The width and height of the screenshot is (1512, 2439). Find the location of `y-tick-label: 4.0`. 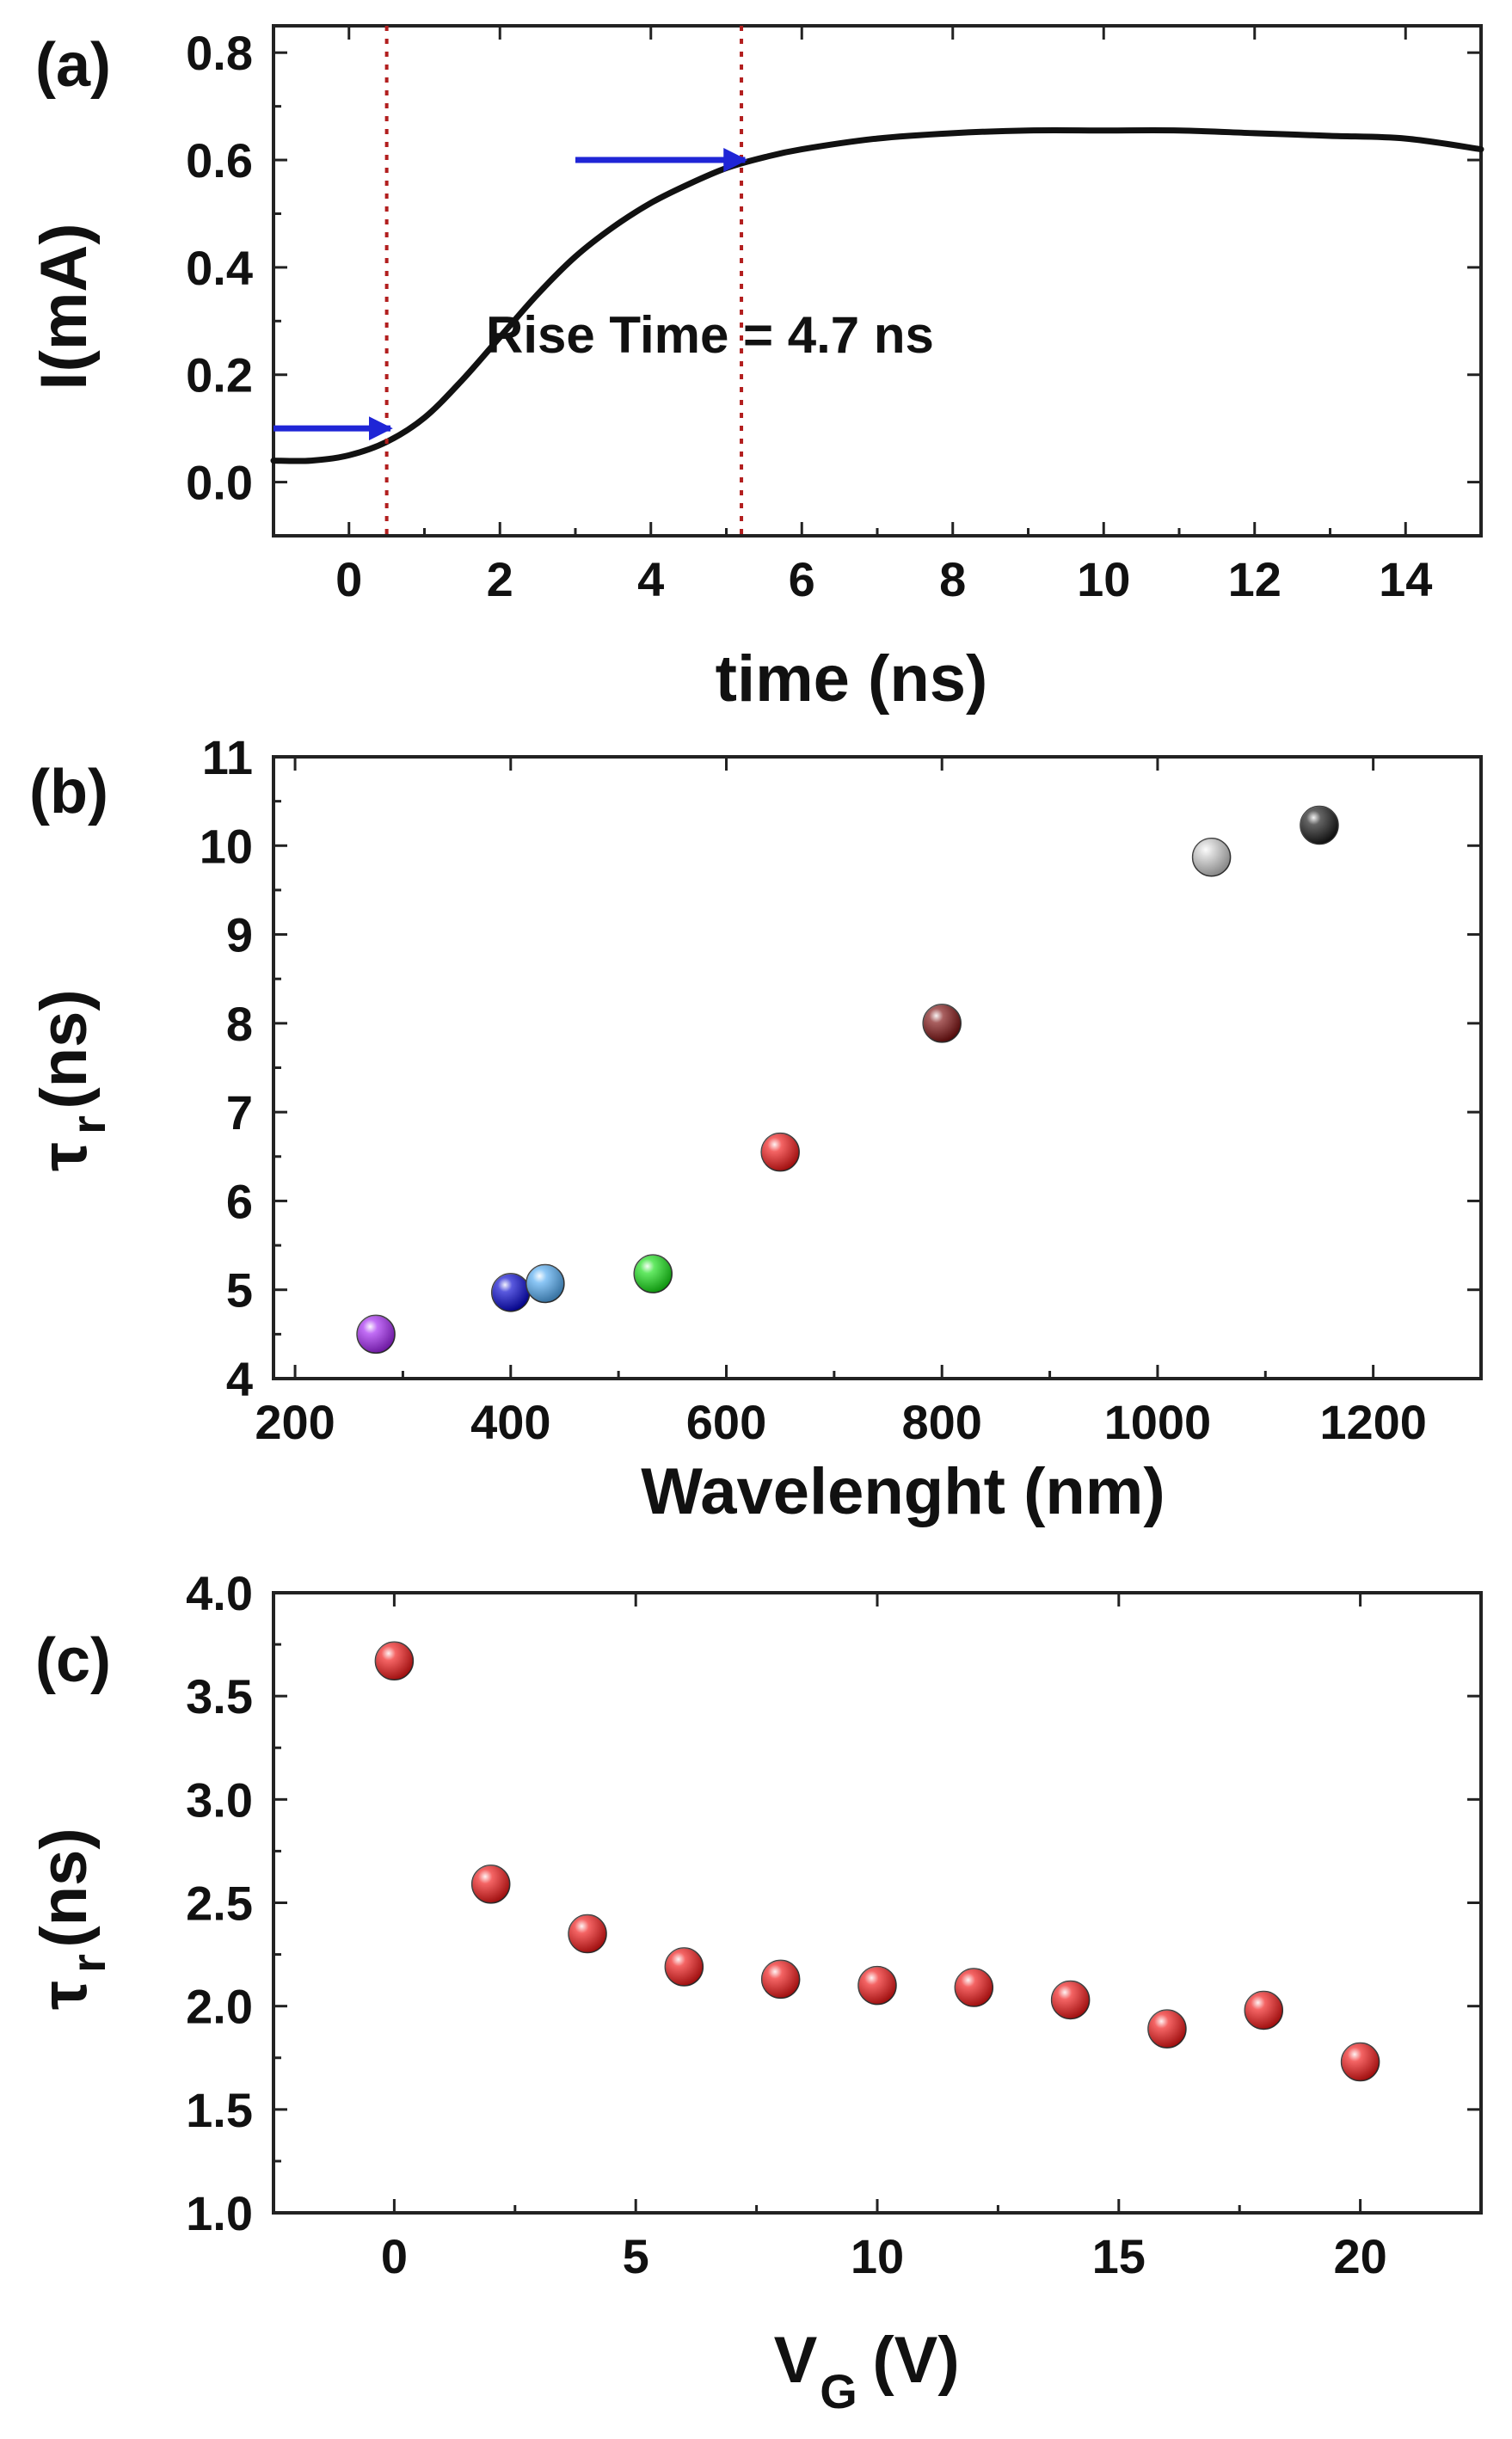

y-tick-label: 4.0 is located at coordinates (220, 1593).